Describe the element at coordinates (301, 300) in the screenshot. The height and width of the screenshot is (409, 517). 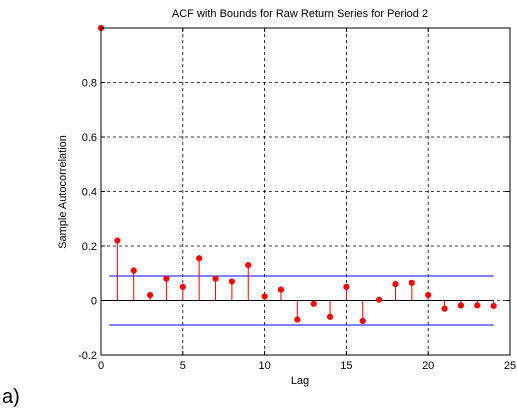
I see `confidence-bounds` at that location.